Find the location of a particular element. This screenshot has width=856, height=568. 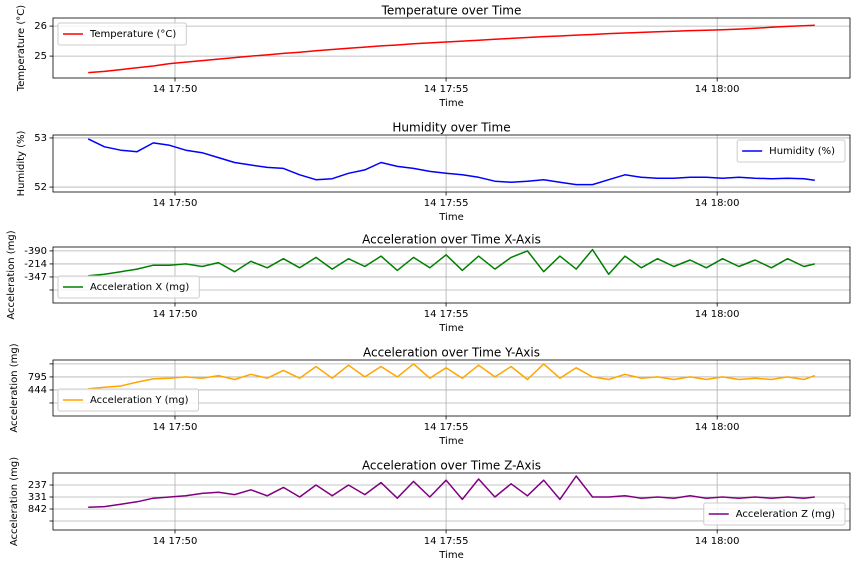

y-tick-label: 25 is located at coordinates (40, 56).